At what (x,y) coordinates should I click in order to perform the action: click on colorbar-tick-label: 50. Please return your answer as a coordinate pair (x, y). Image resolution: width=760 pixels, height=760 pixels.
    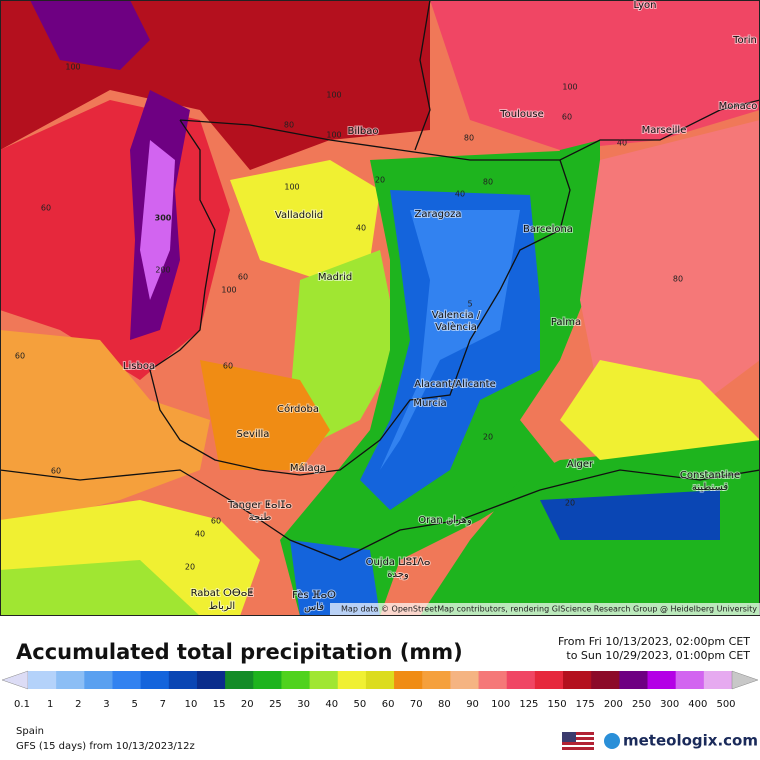
    Looking at the image, I should click on (360, 704).